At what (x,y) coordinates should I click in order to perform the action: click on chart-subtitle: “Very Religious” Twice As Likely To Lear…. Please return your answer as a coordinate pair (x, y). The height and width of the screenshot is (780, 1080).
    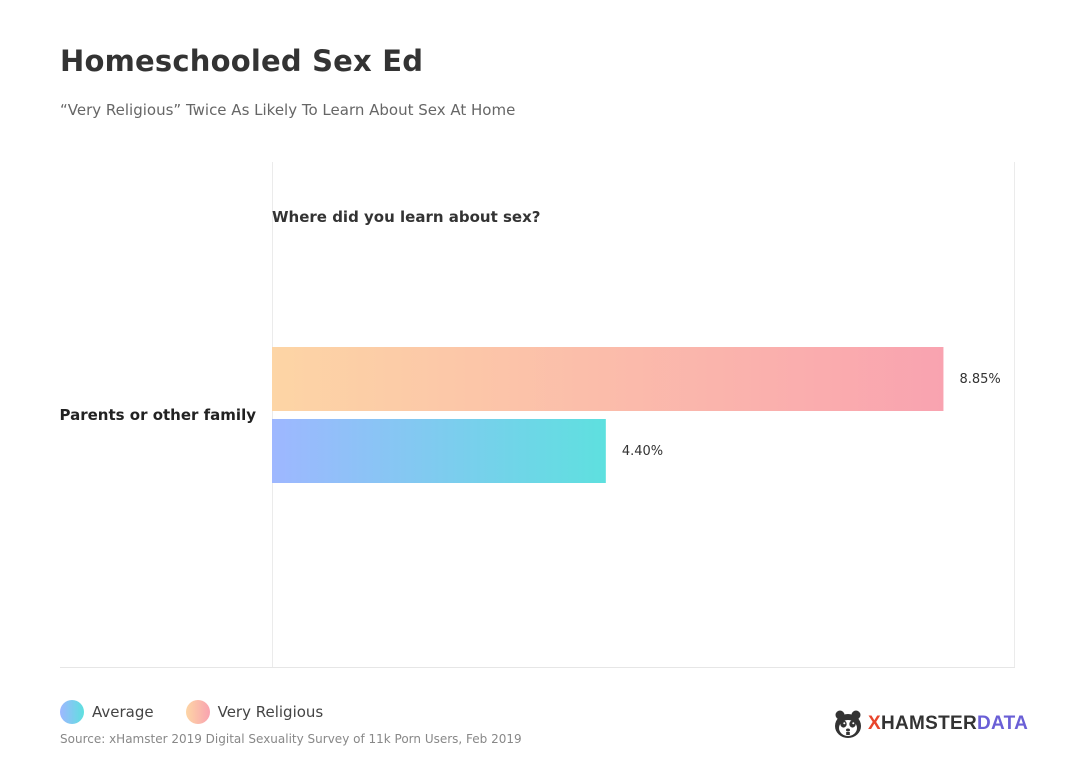
    Looking at the image, I should click on (288, 110).